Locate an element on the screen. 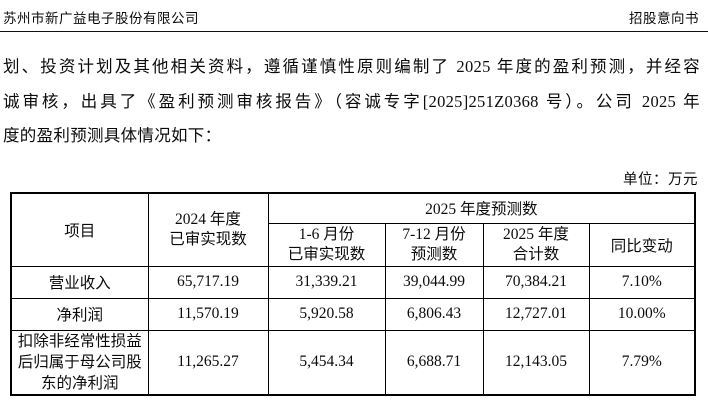 Image resolution: width=708 pixels, height=402 pixels. col-header-2025-forecast-group: 2025 年度预测数 is located at coordinates (481, 208).